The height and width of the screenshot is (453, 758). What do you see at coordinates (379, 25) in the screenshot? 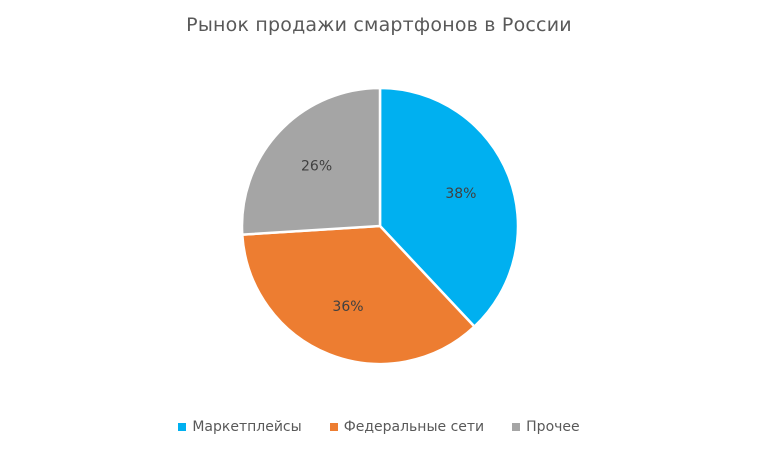
I see `chart-title: Рынок продажи смартфонов в России` at bounding box center [379, 25].